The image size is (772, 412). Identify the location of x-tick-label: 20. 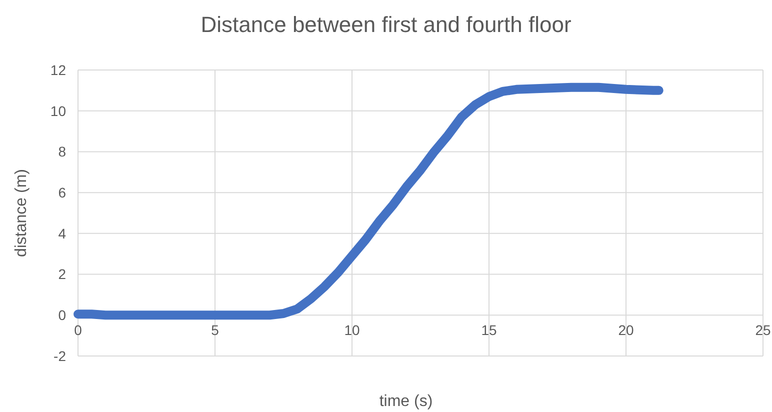
(626, 330).